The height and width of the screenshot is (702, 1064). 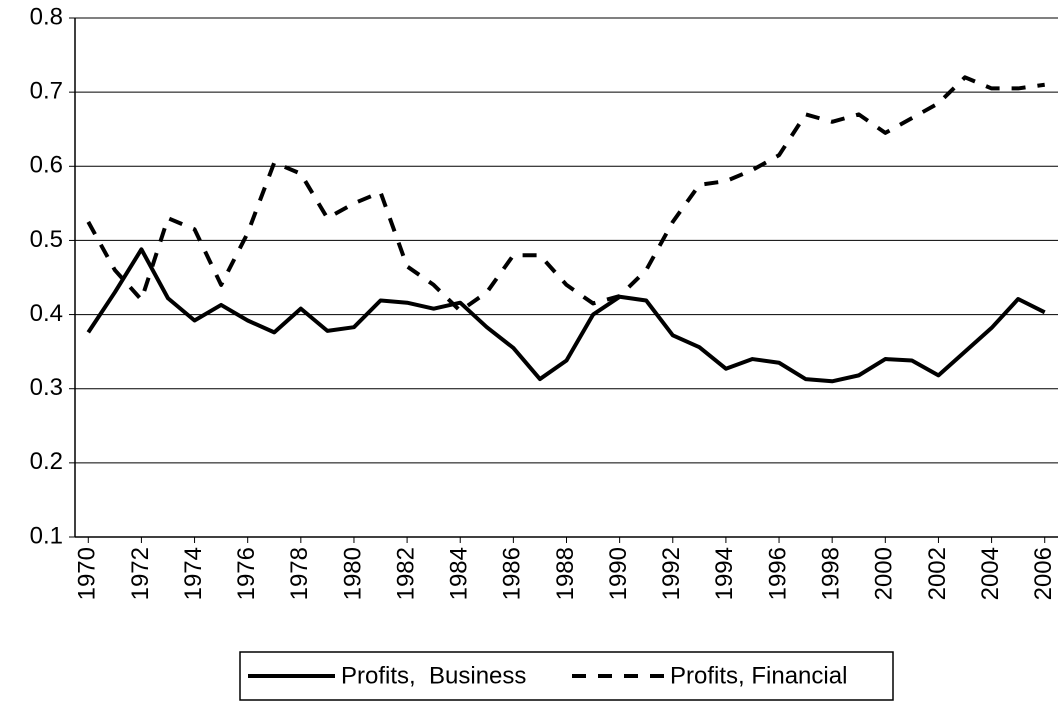 I want to click on legend-box, so click(x=566, y=676).